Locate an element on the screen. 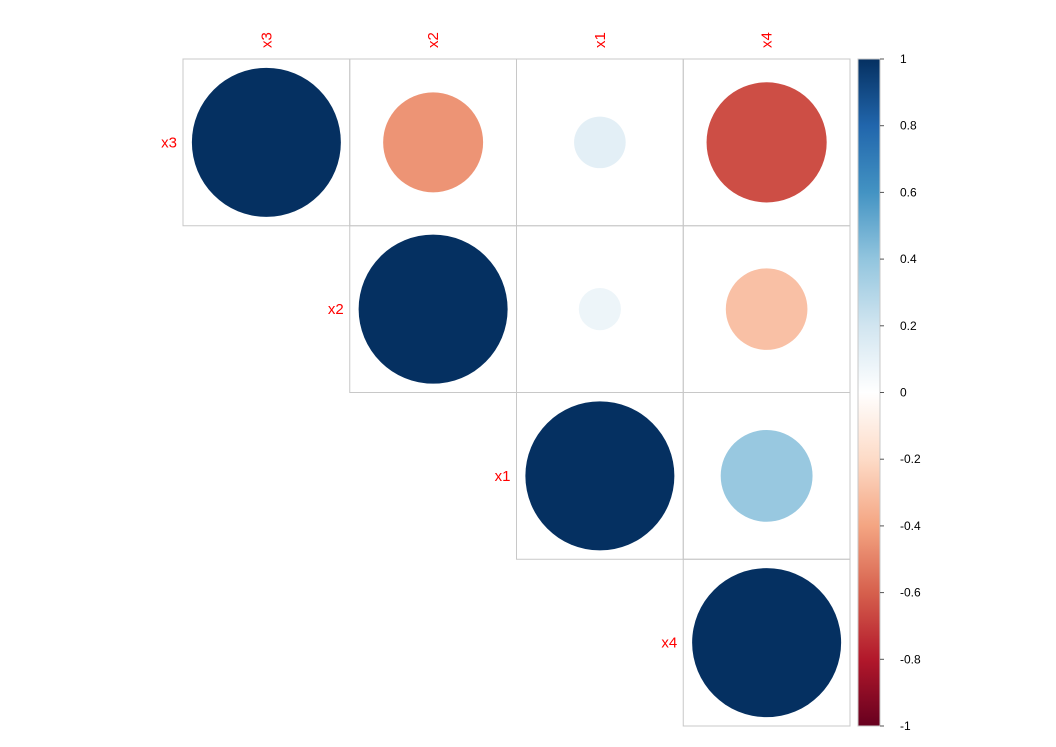 This screenshot has width=1056, height=747. top-label-x2: x2 is located at coordinates (433, 40).